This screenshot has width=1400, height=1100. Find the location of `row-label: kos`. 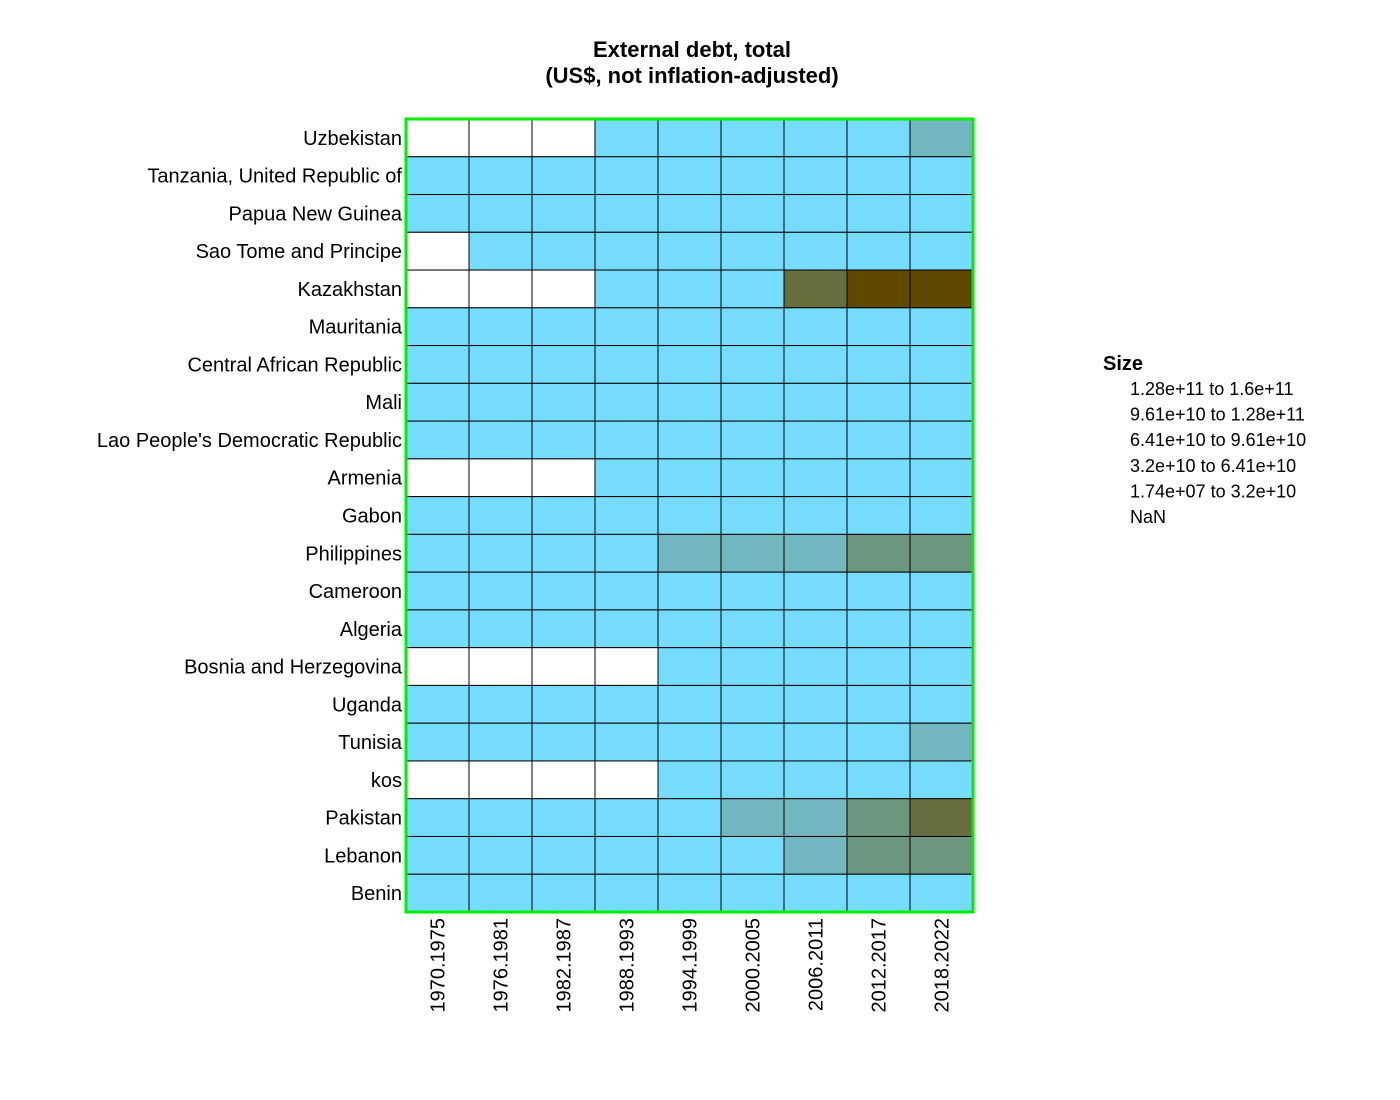

row-label: kos is located at coordinates (386, 781).